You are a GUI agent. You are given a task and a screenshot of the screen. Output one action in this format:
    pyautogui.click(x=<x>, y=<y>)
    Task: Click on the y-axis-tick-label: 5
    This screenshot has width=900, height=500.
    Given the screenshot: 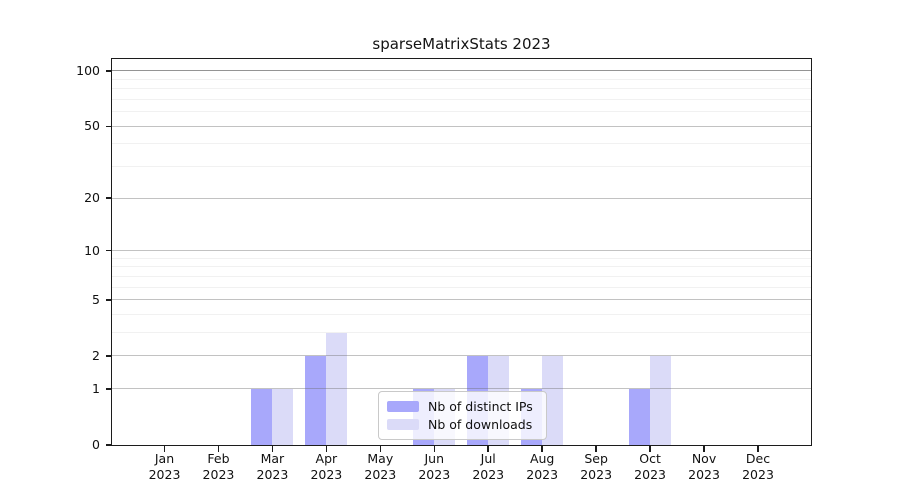 What is the action you would take?
    pyautogui.click(x=96, y=299)
    